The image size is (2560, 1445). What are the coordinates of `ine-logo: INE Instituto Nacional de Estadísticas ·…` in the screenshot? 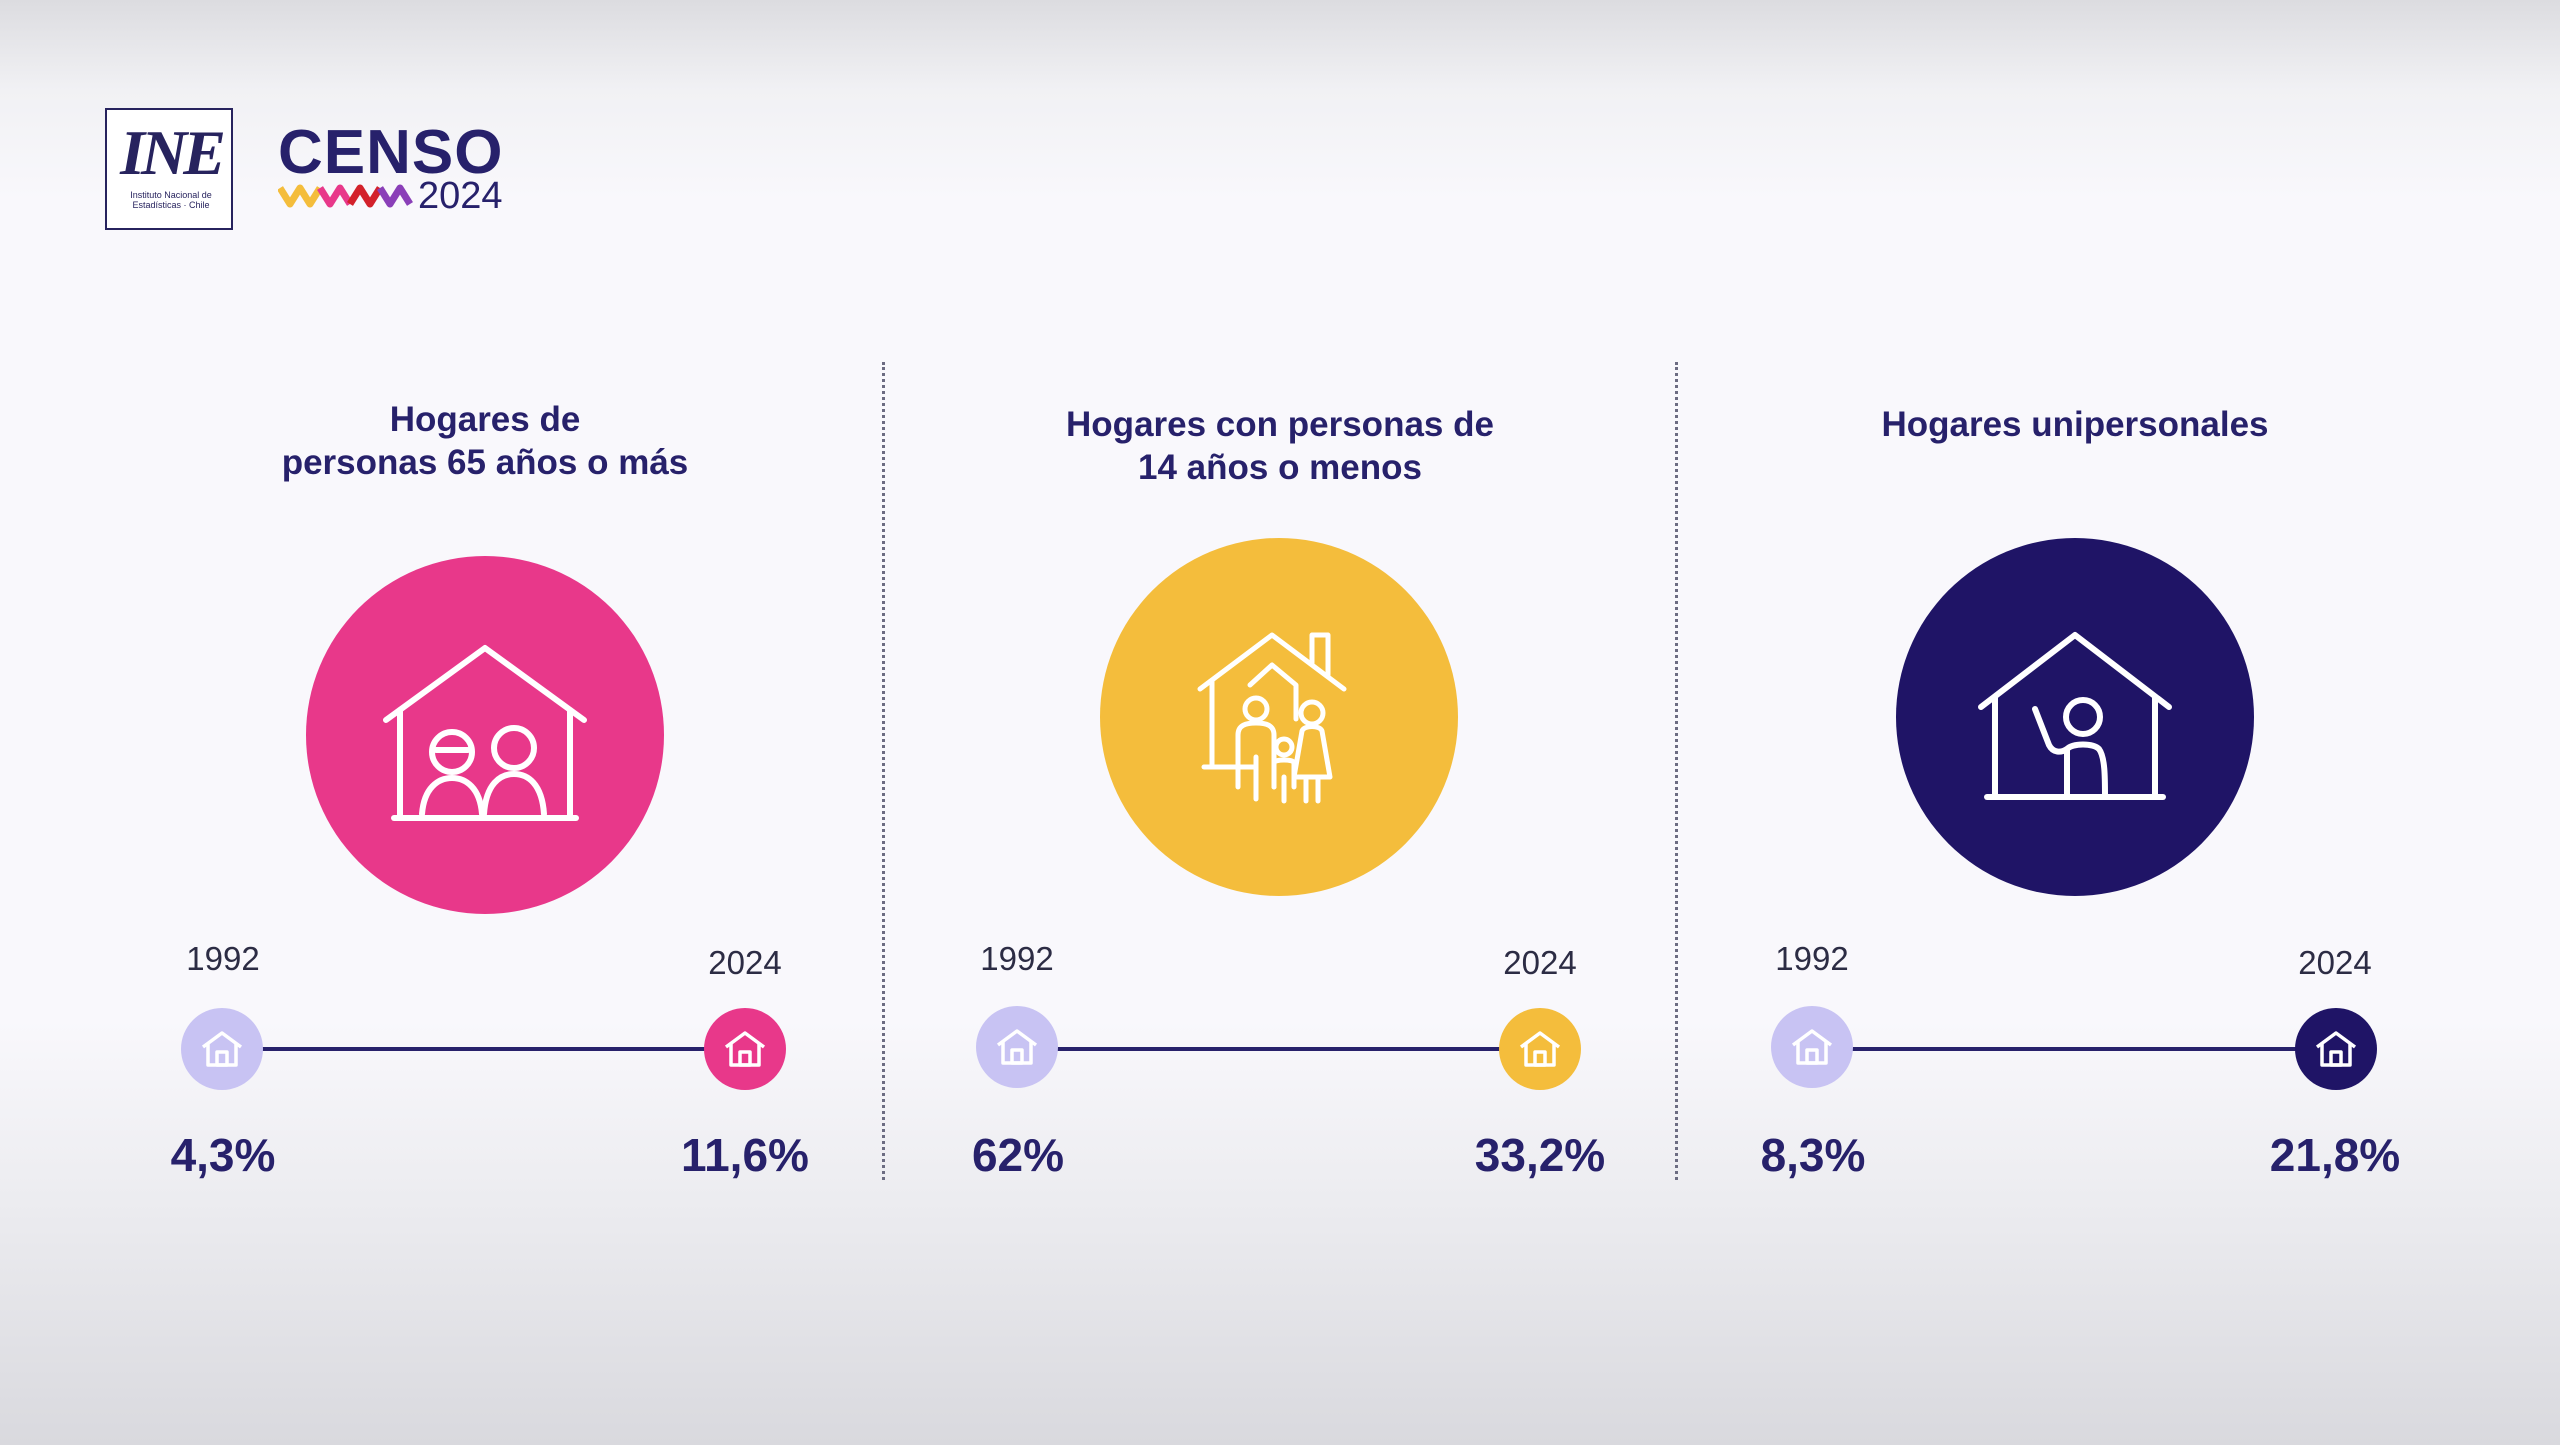 It's located at (169, 169).